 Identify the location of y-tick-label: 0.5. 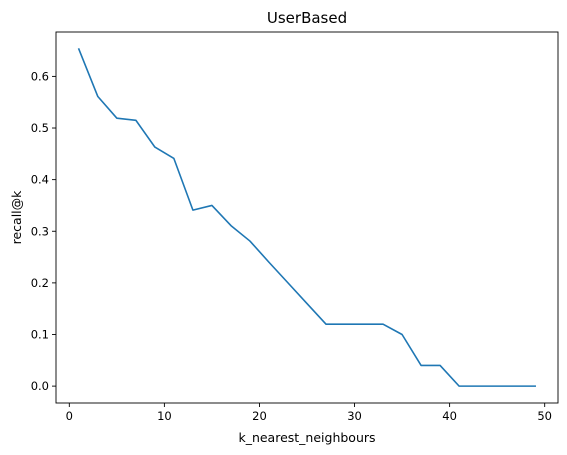
(40, 128).